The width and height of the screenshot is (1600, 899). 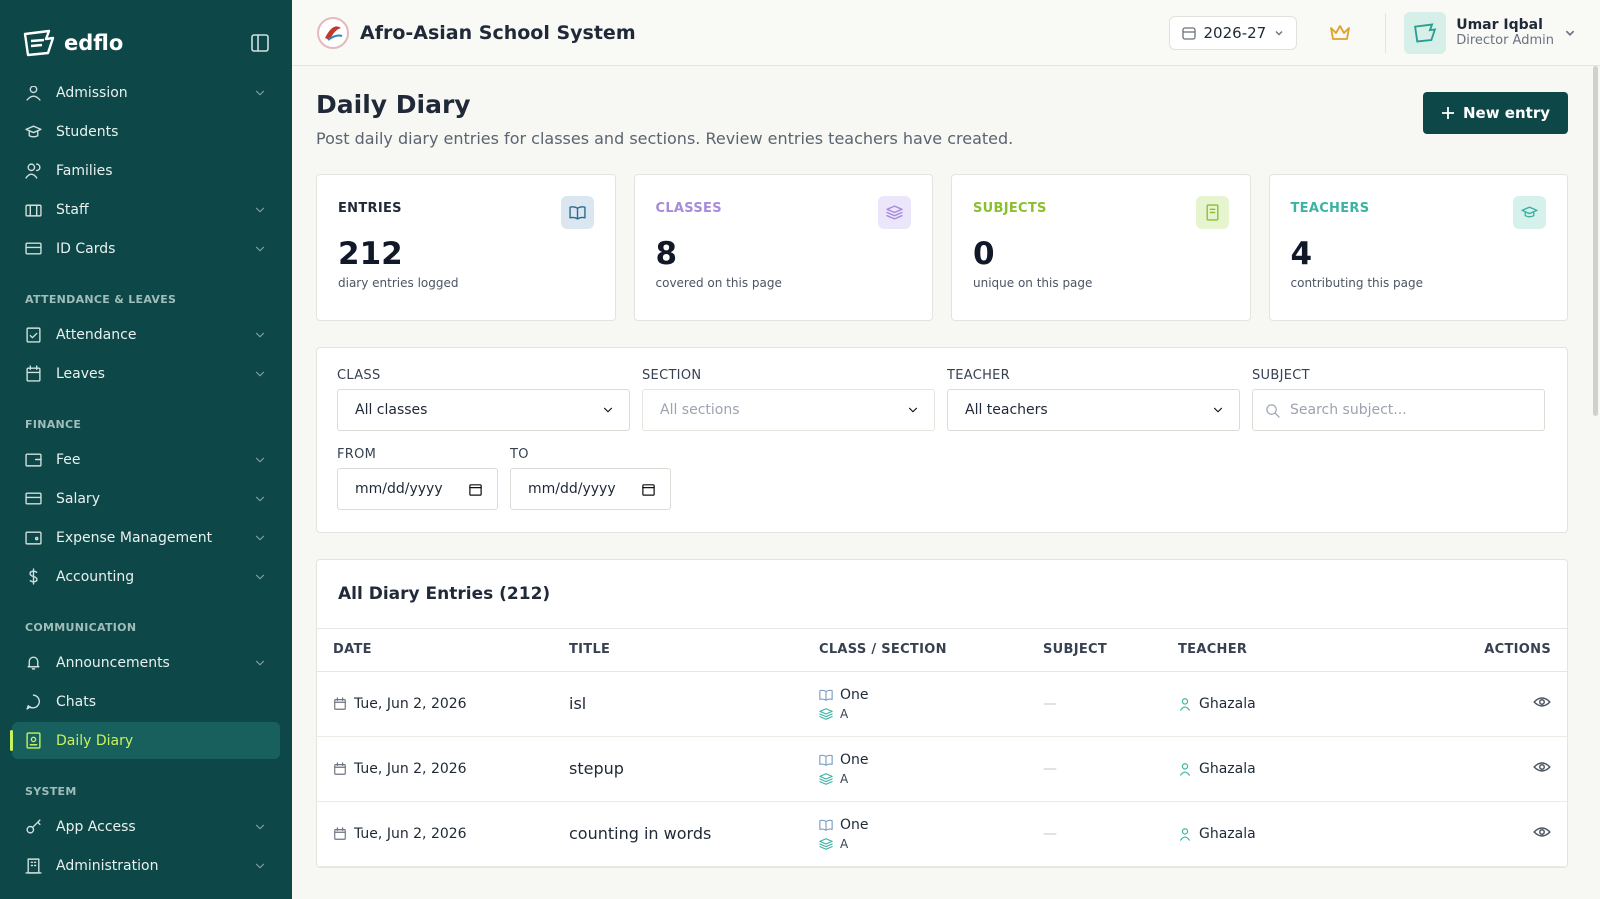 What do you see at coordinates (145, 740) in the screenshot?
I see `nav-item: Daily Diary` at bounding box center [145, 740].